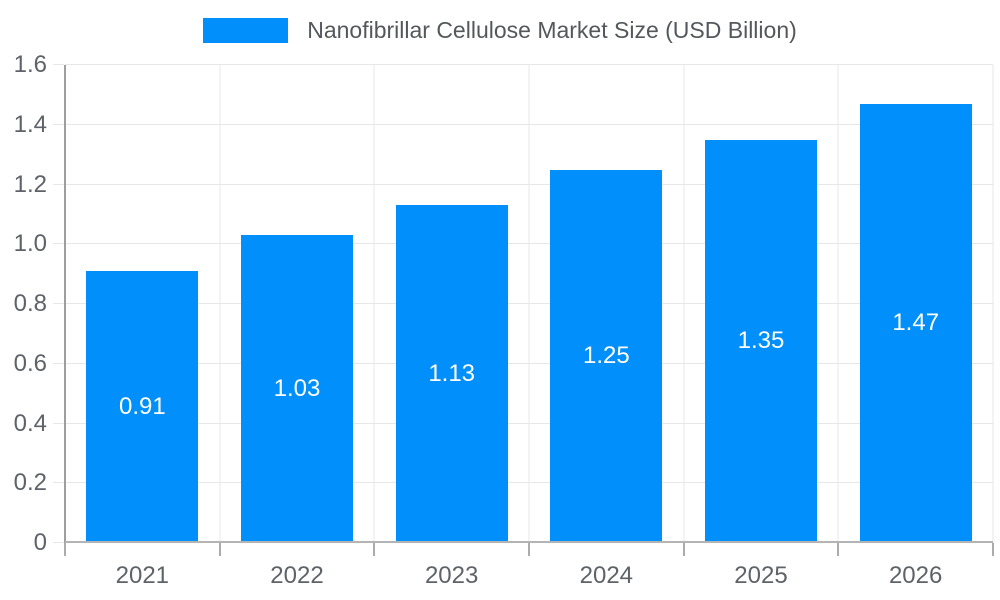 The width and height of the screenshot is (1000, 600). Describe the element at coordinates (761, 575) in the screenshot. I see `x-axis-label: 2025` at that location.